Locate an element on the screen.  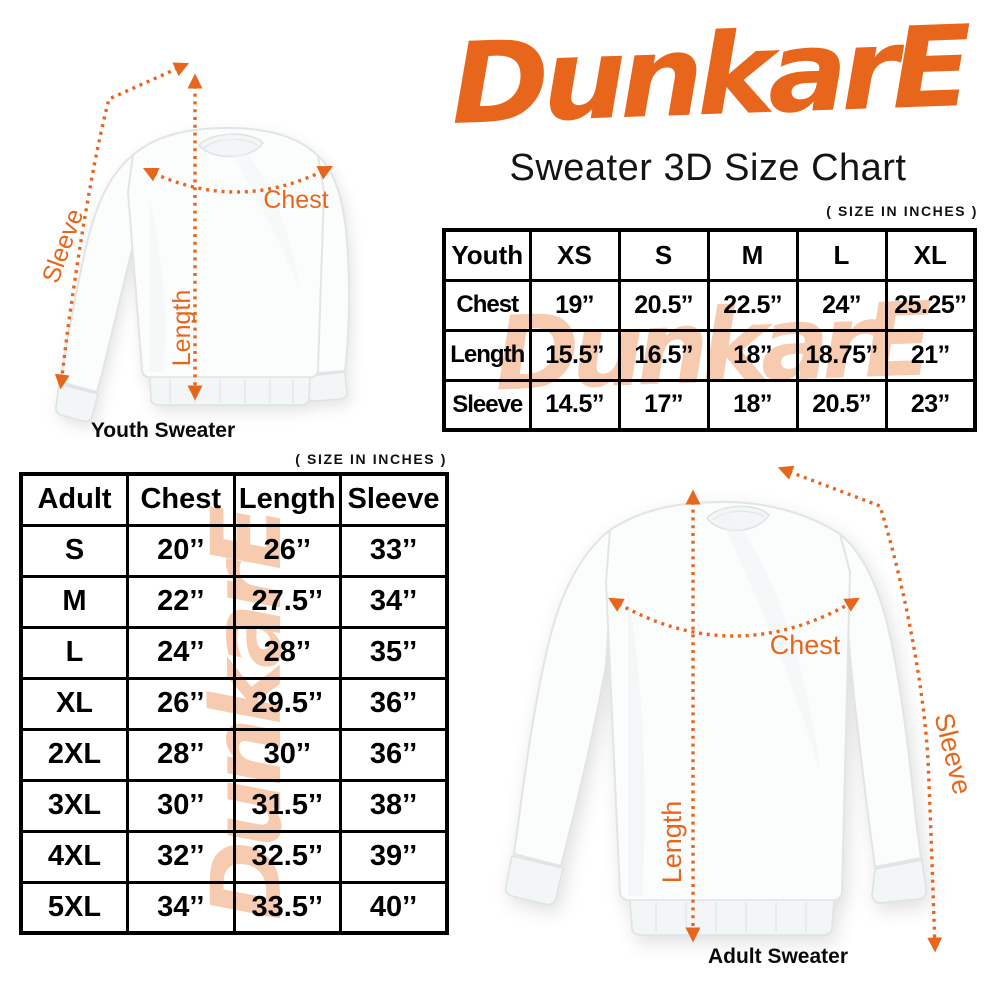
value-cell: 18.75’’ is located at coordinates (841, 355).